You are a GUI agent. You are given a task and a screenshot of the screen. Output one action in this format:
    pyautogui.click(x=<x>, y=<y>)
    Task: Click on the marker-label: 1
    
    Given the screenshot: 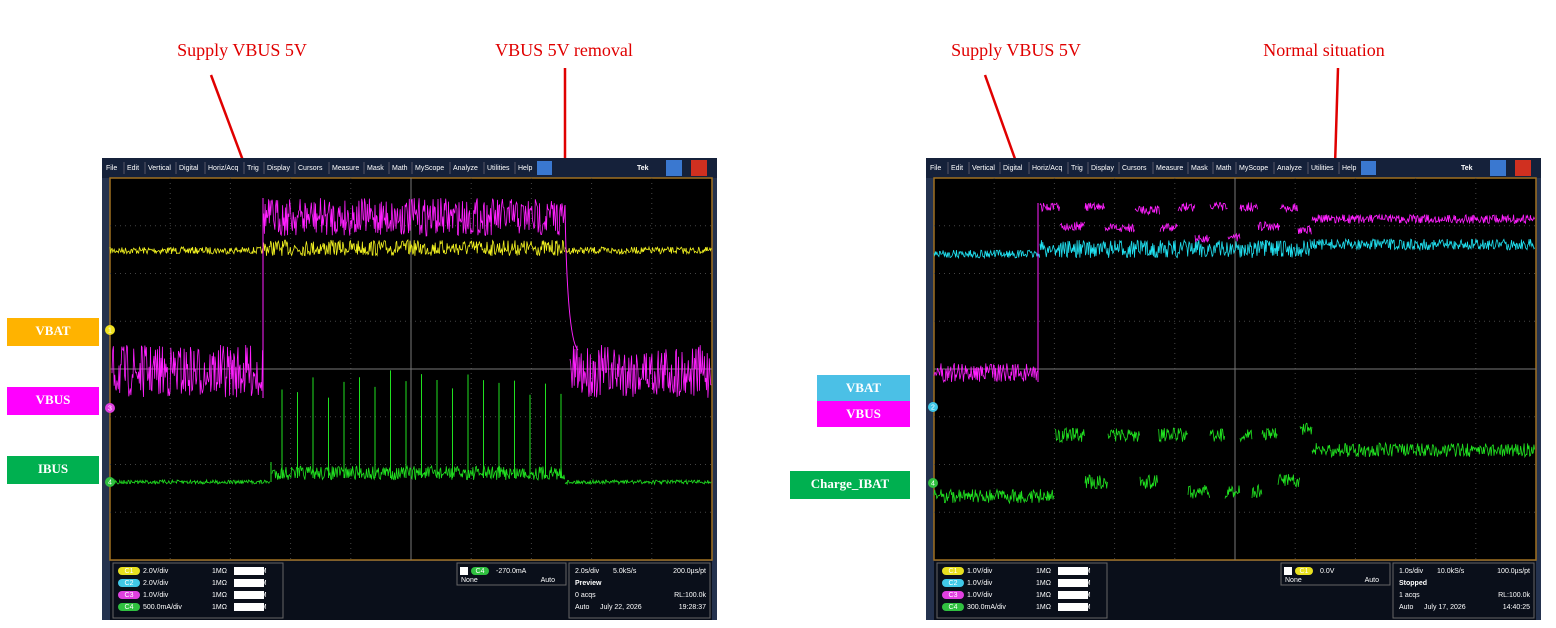 What is the action you would take?
    pyautogui.click(x=110, y=330)
    